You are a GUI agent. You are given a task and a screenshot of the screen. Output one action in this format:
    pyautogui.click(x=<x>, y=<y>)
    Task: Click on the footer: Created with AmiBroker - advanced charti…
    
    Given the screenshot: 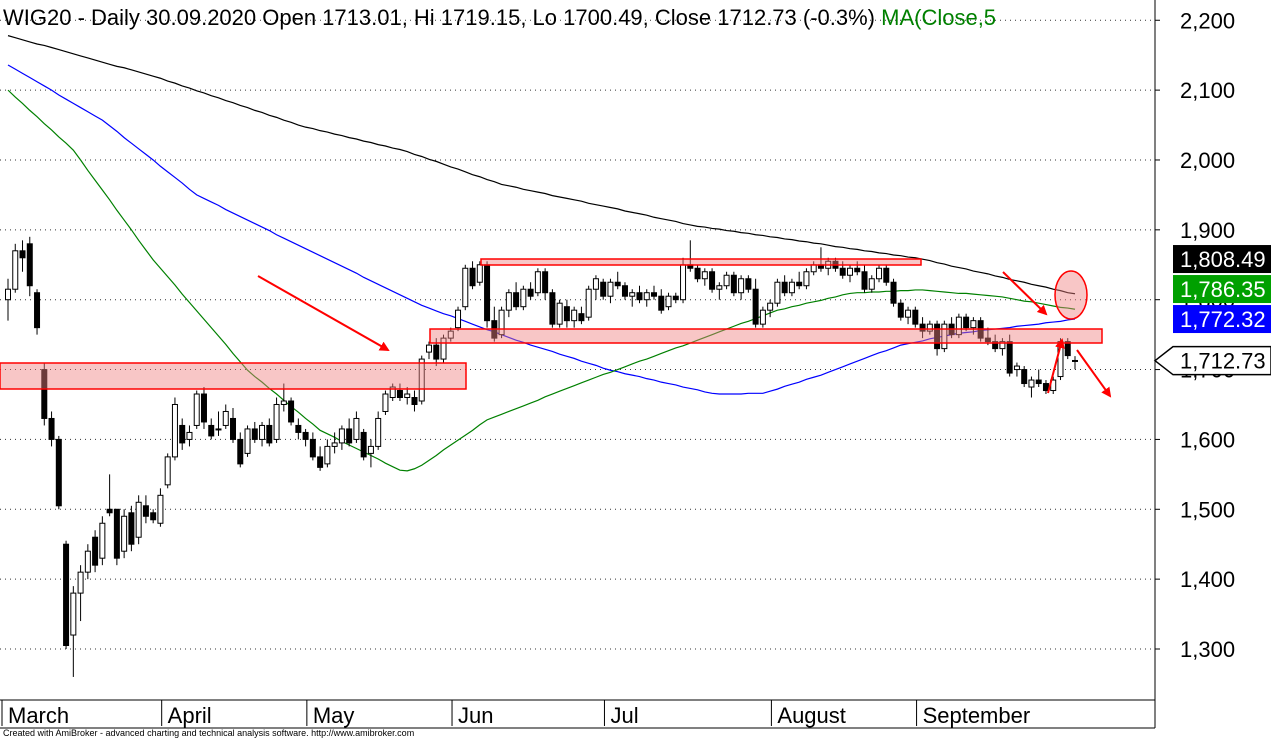 What is the action you would take?
    pyautogui.click(x=208, y=733)
    